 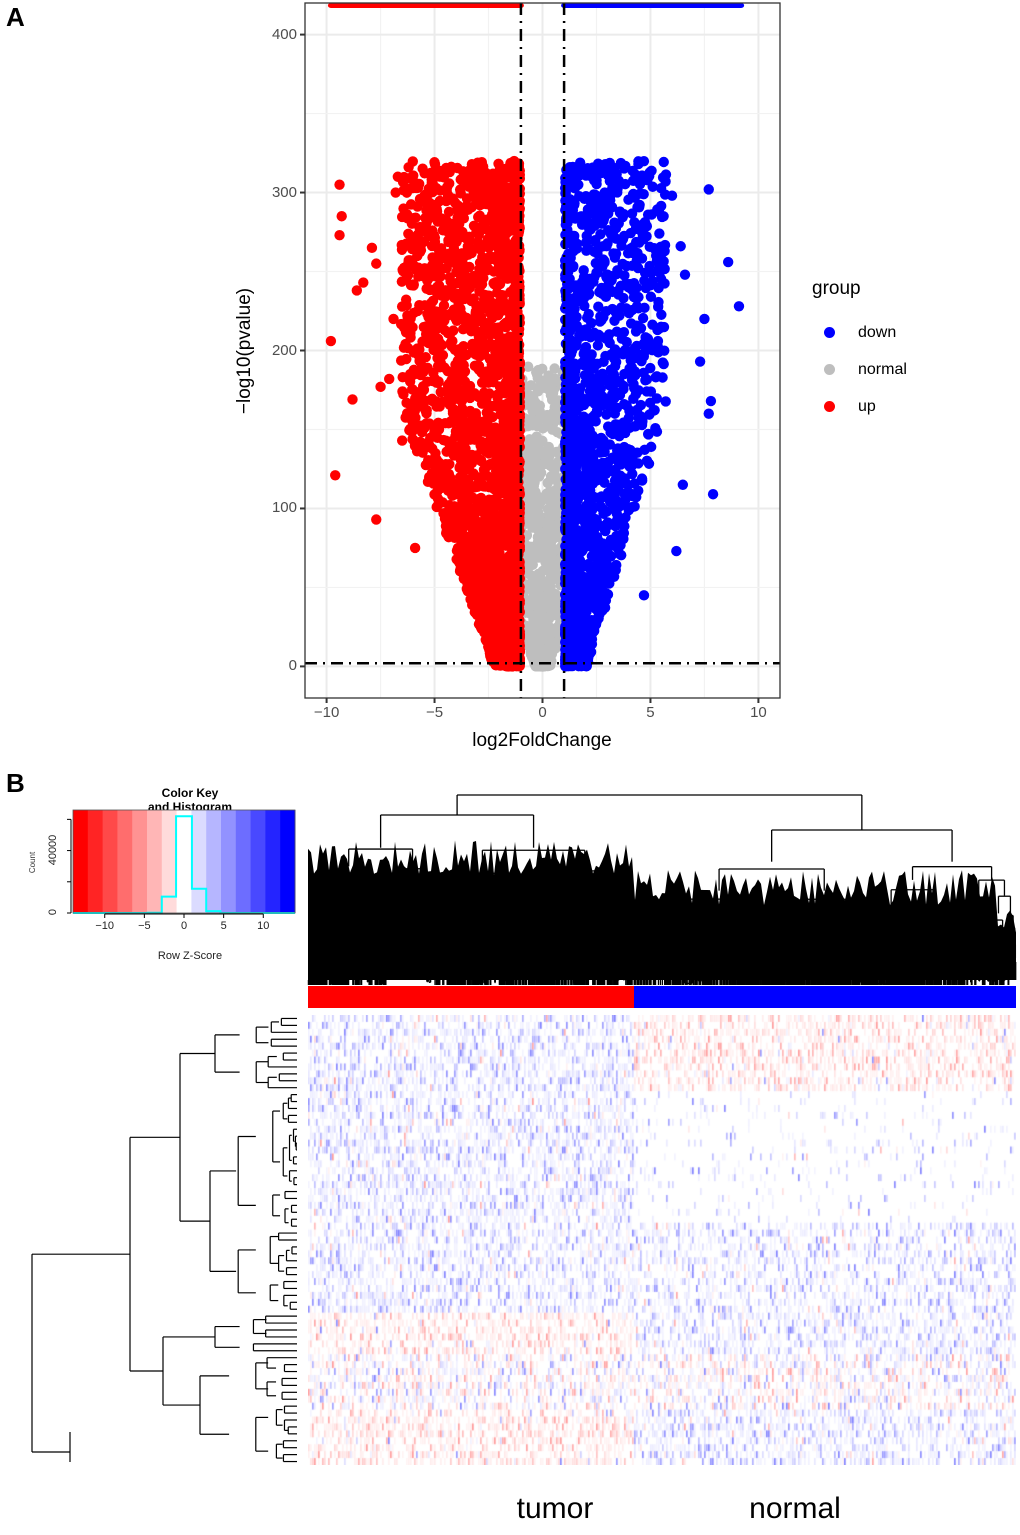 What do you see at coordinates (184, 861) in the screenshot?
I see `color-key-border` at bounding box center [184, 861].